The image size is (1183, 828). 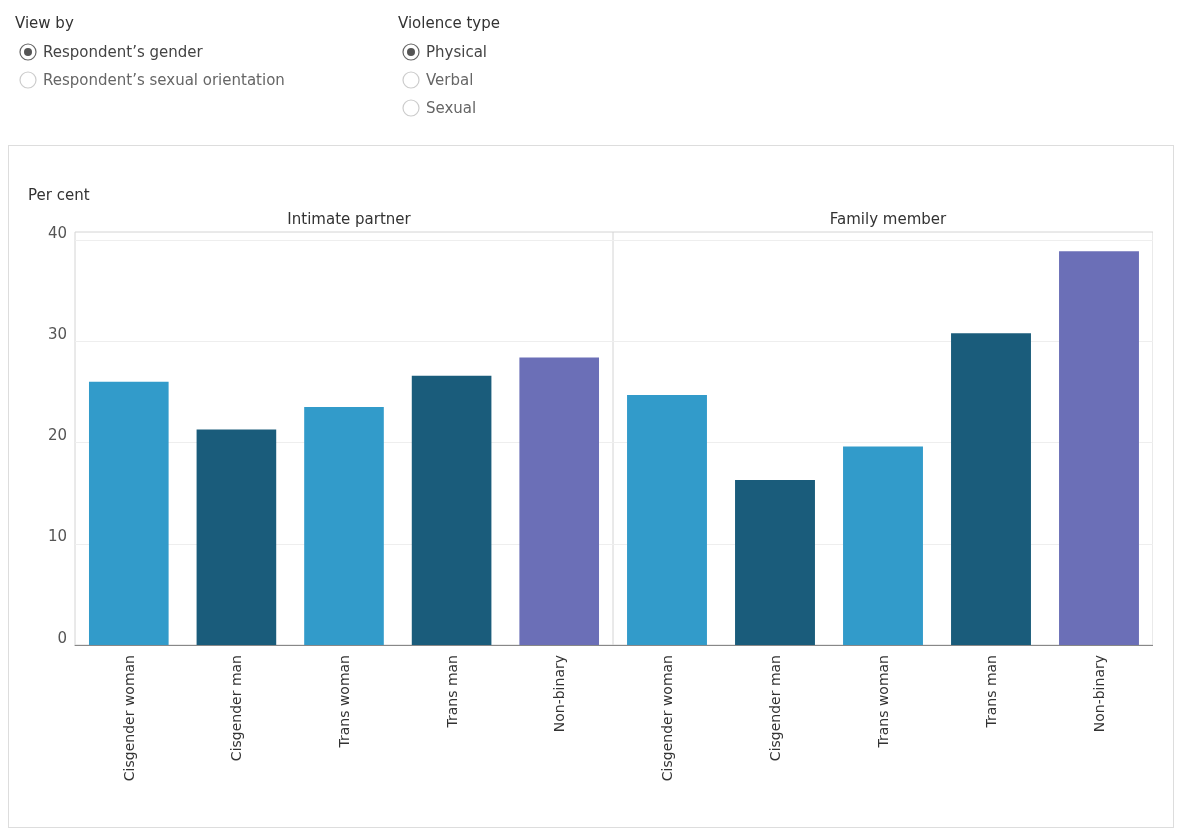 What do you see at coordinates (57, 333) in the screenshot?
I see `y-tick-label: 30` at bounding box center [57, 333].